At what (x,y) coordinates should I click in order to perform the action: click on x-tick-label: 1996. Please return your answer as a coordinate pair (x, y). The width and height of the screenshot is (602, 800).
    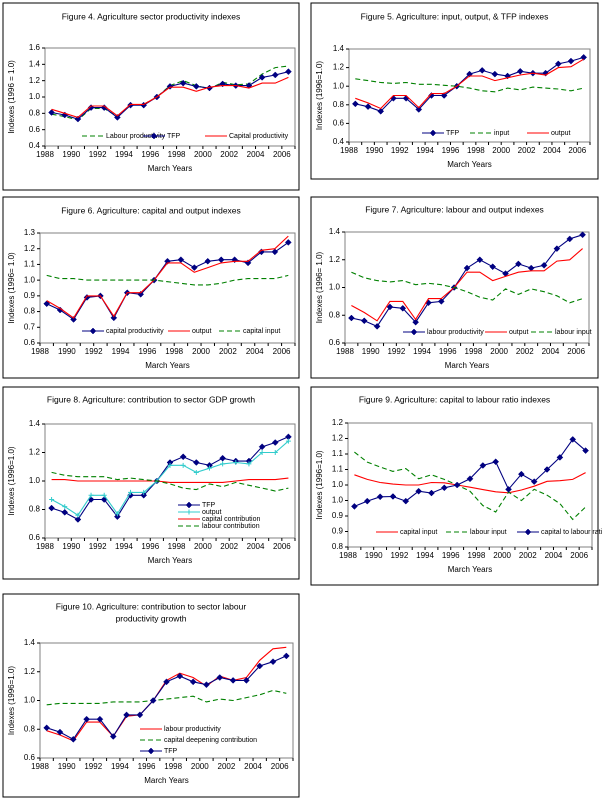
    Looking at the image, I should click on (150, 546).